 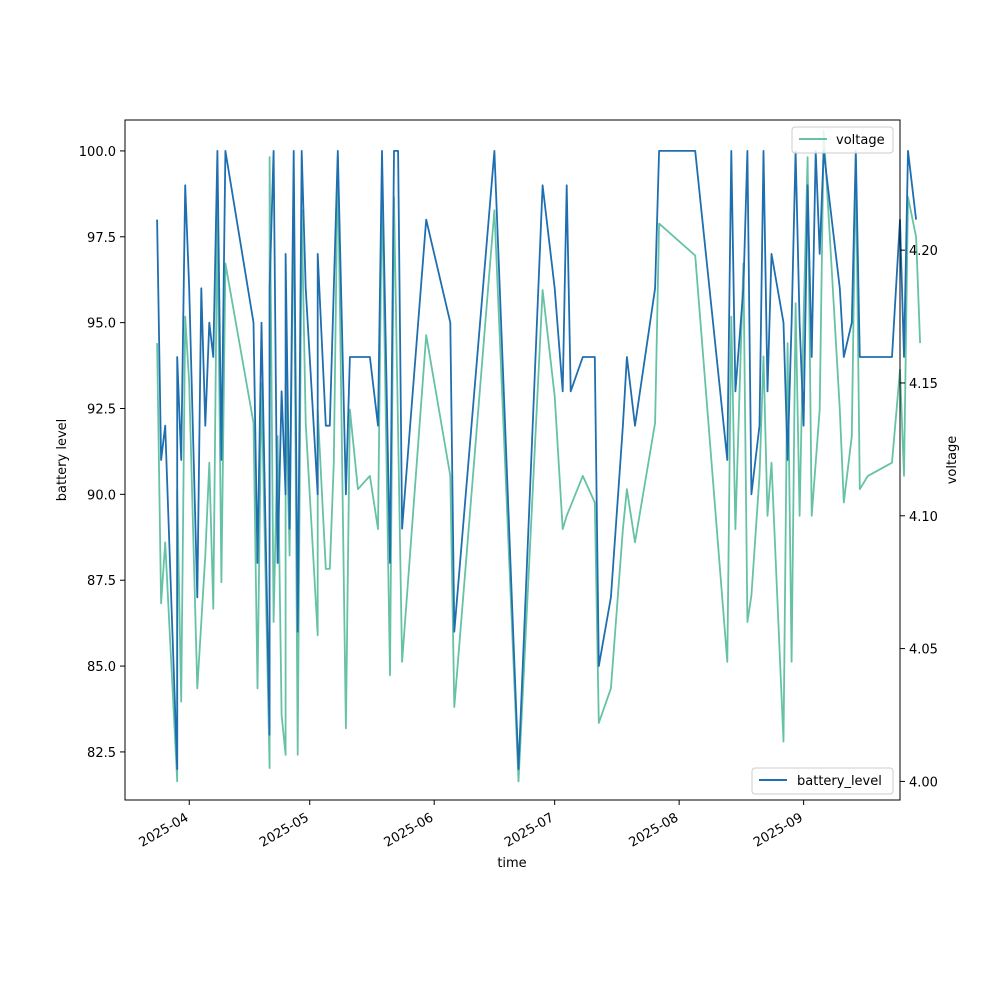 I want to click on legend-battery-box, so click(x=822, y=781).